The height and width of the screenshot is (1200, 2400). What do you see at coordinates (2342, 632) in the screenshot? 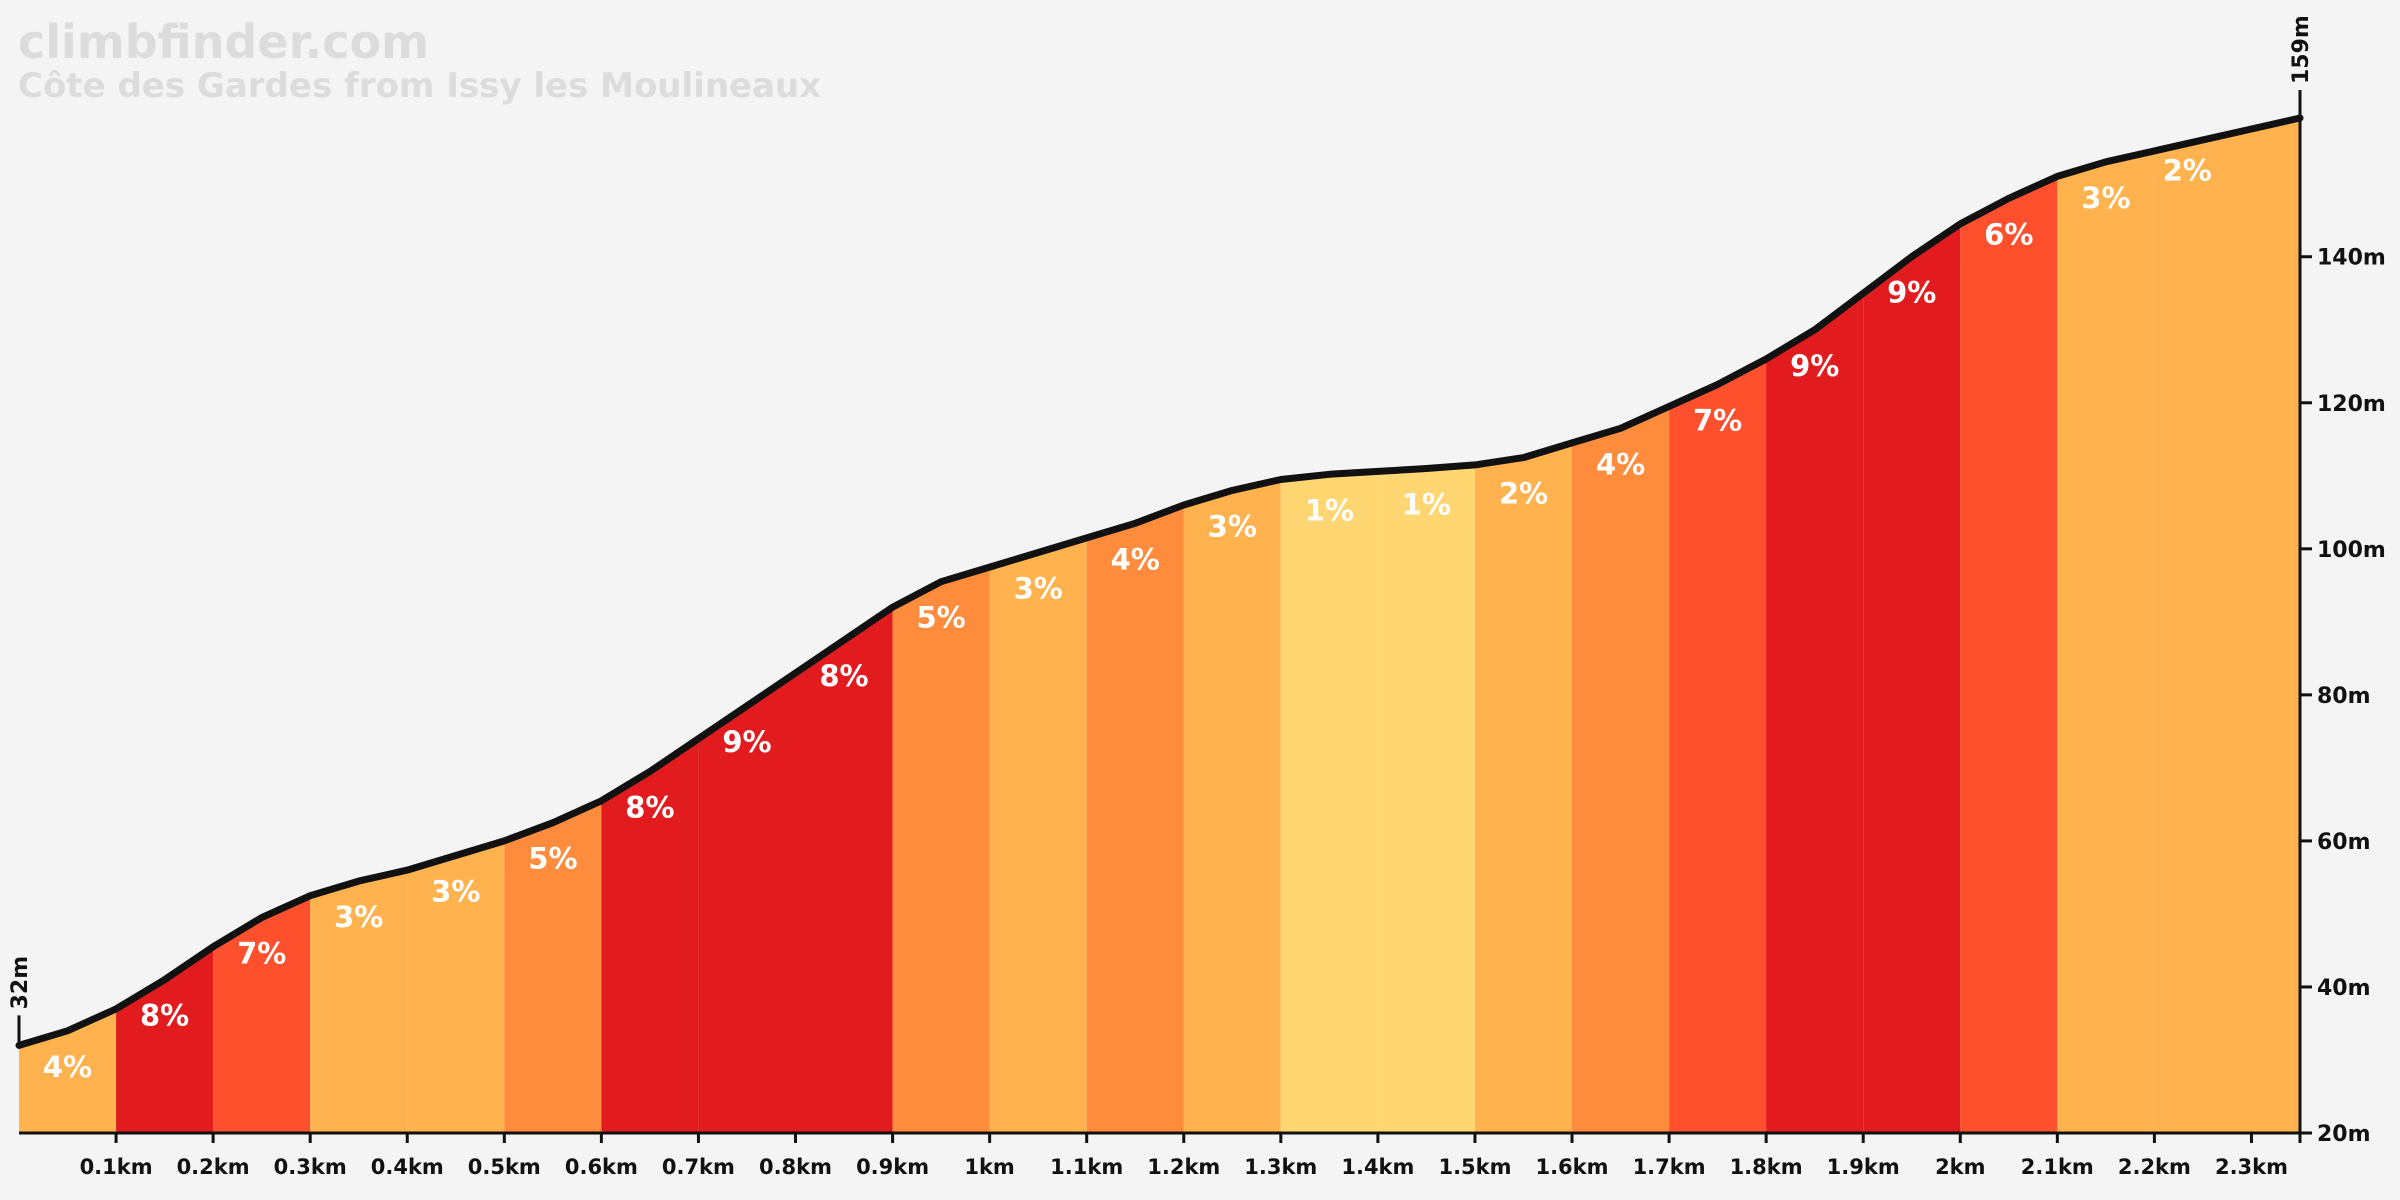
I see `y-axis: 20m 40m 60m 80m 100m 120m 140m` at bounding box center [2342, 632].